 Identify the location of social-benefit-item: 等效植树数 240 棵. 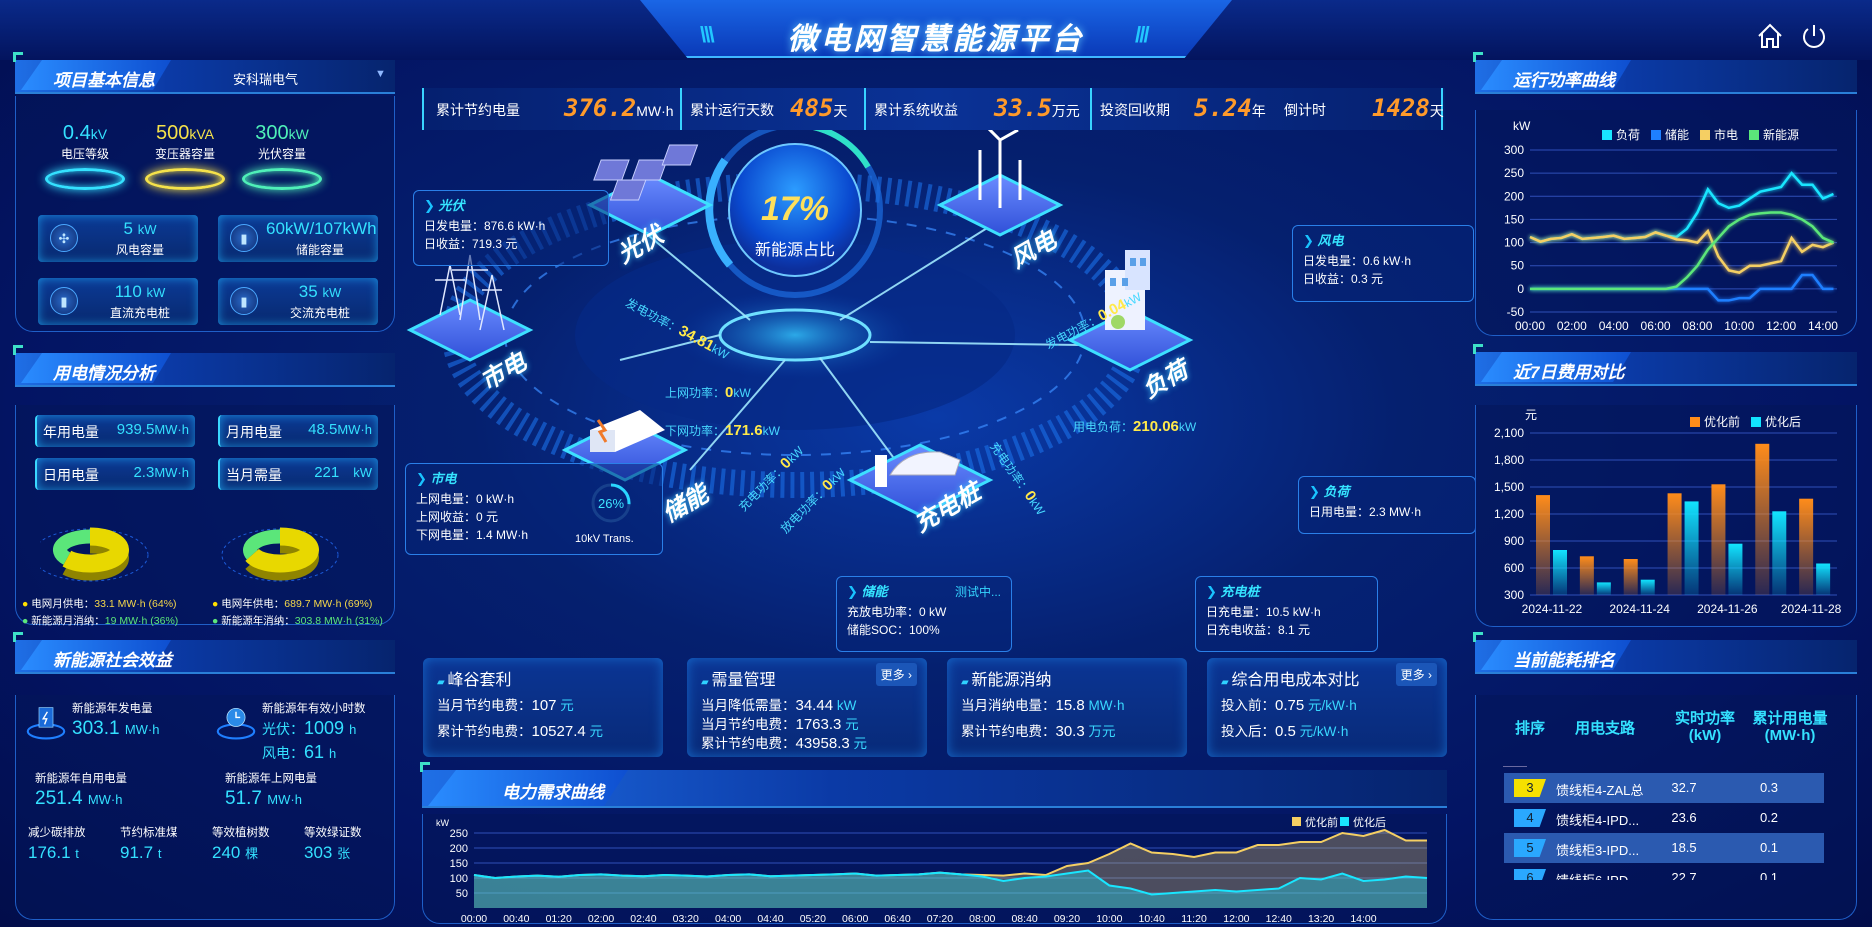
(241, 844).